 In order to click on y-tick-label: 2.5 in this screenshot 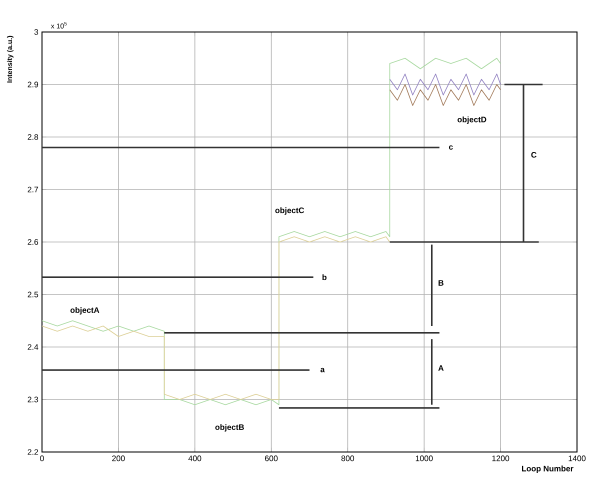, I will do `click(33, 295)`.